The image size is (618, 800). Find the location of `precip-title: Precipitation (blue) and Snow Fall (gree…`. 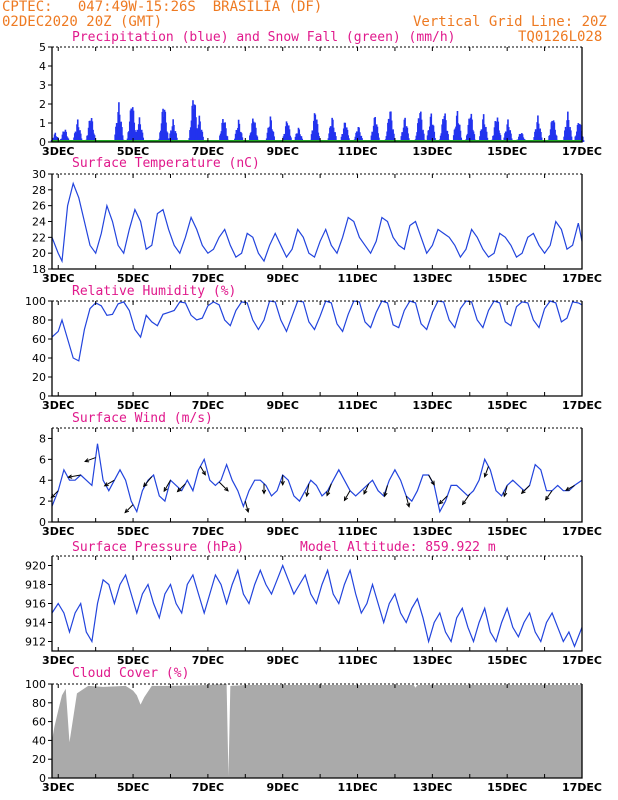

precip-title: Precipitation (blue) and Snow Fall (gree… is located at coordinates (264, 37).